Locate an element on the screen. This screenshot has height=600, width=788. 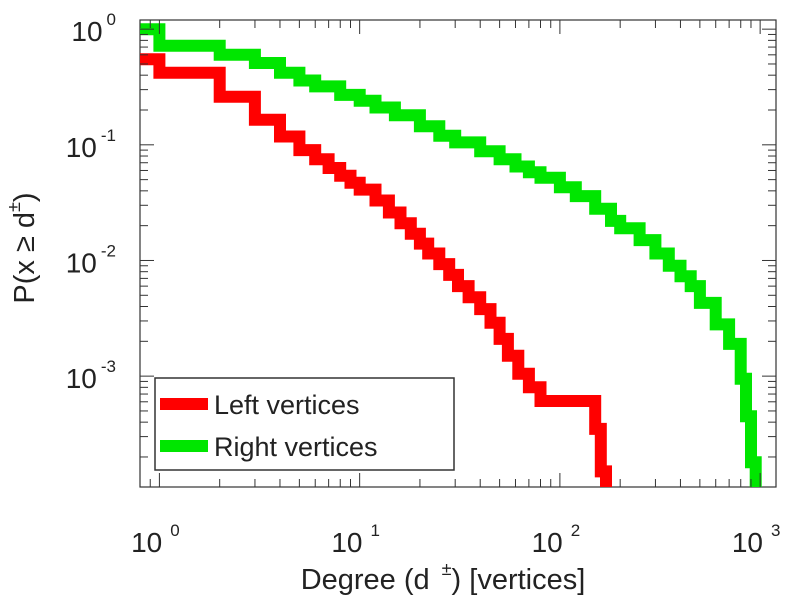
x-tick-label: 10 0 is located at coordinates (155, 539).